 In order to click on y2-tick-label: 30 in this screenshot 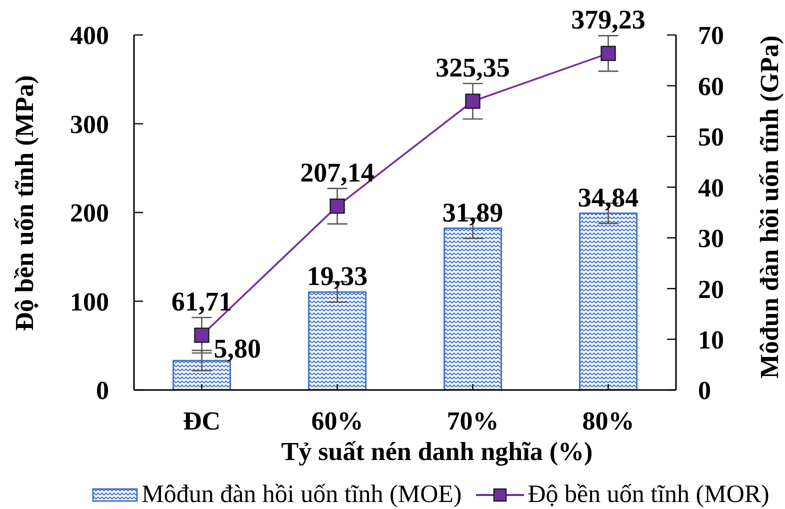, I will do `click(711, 239)`.